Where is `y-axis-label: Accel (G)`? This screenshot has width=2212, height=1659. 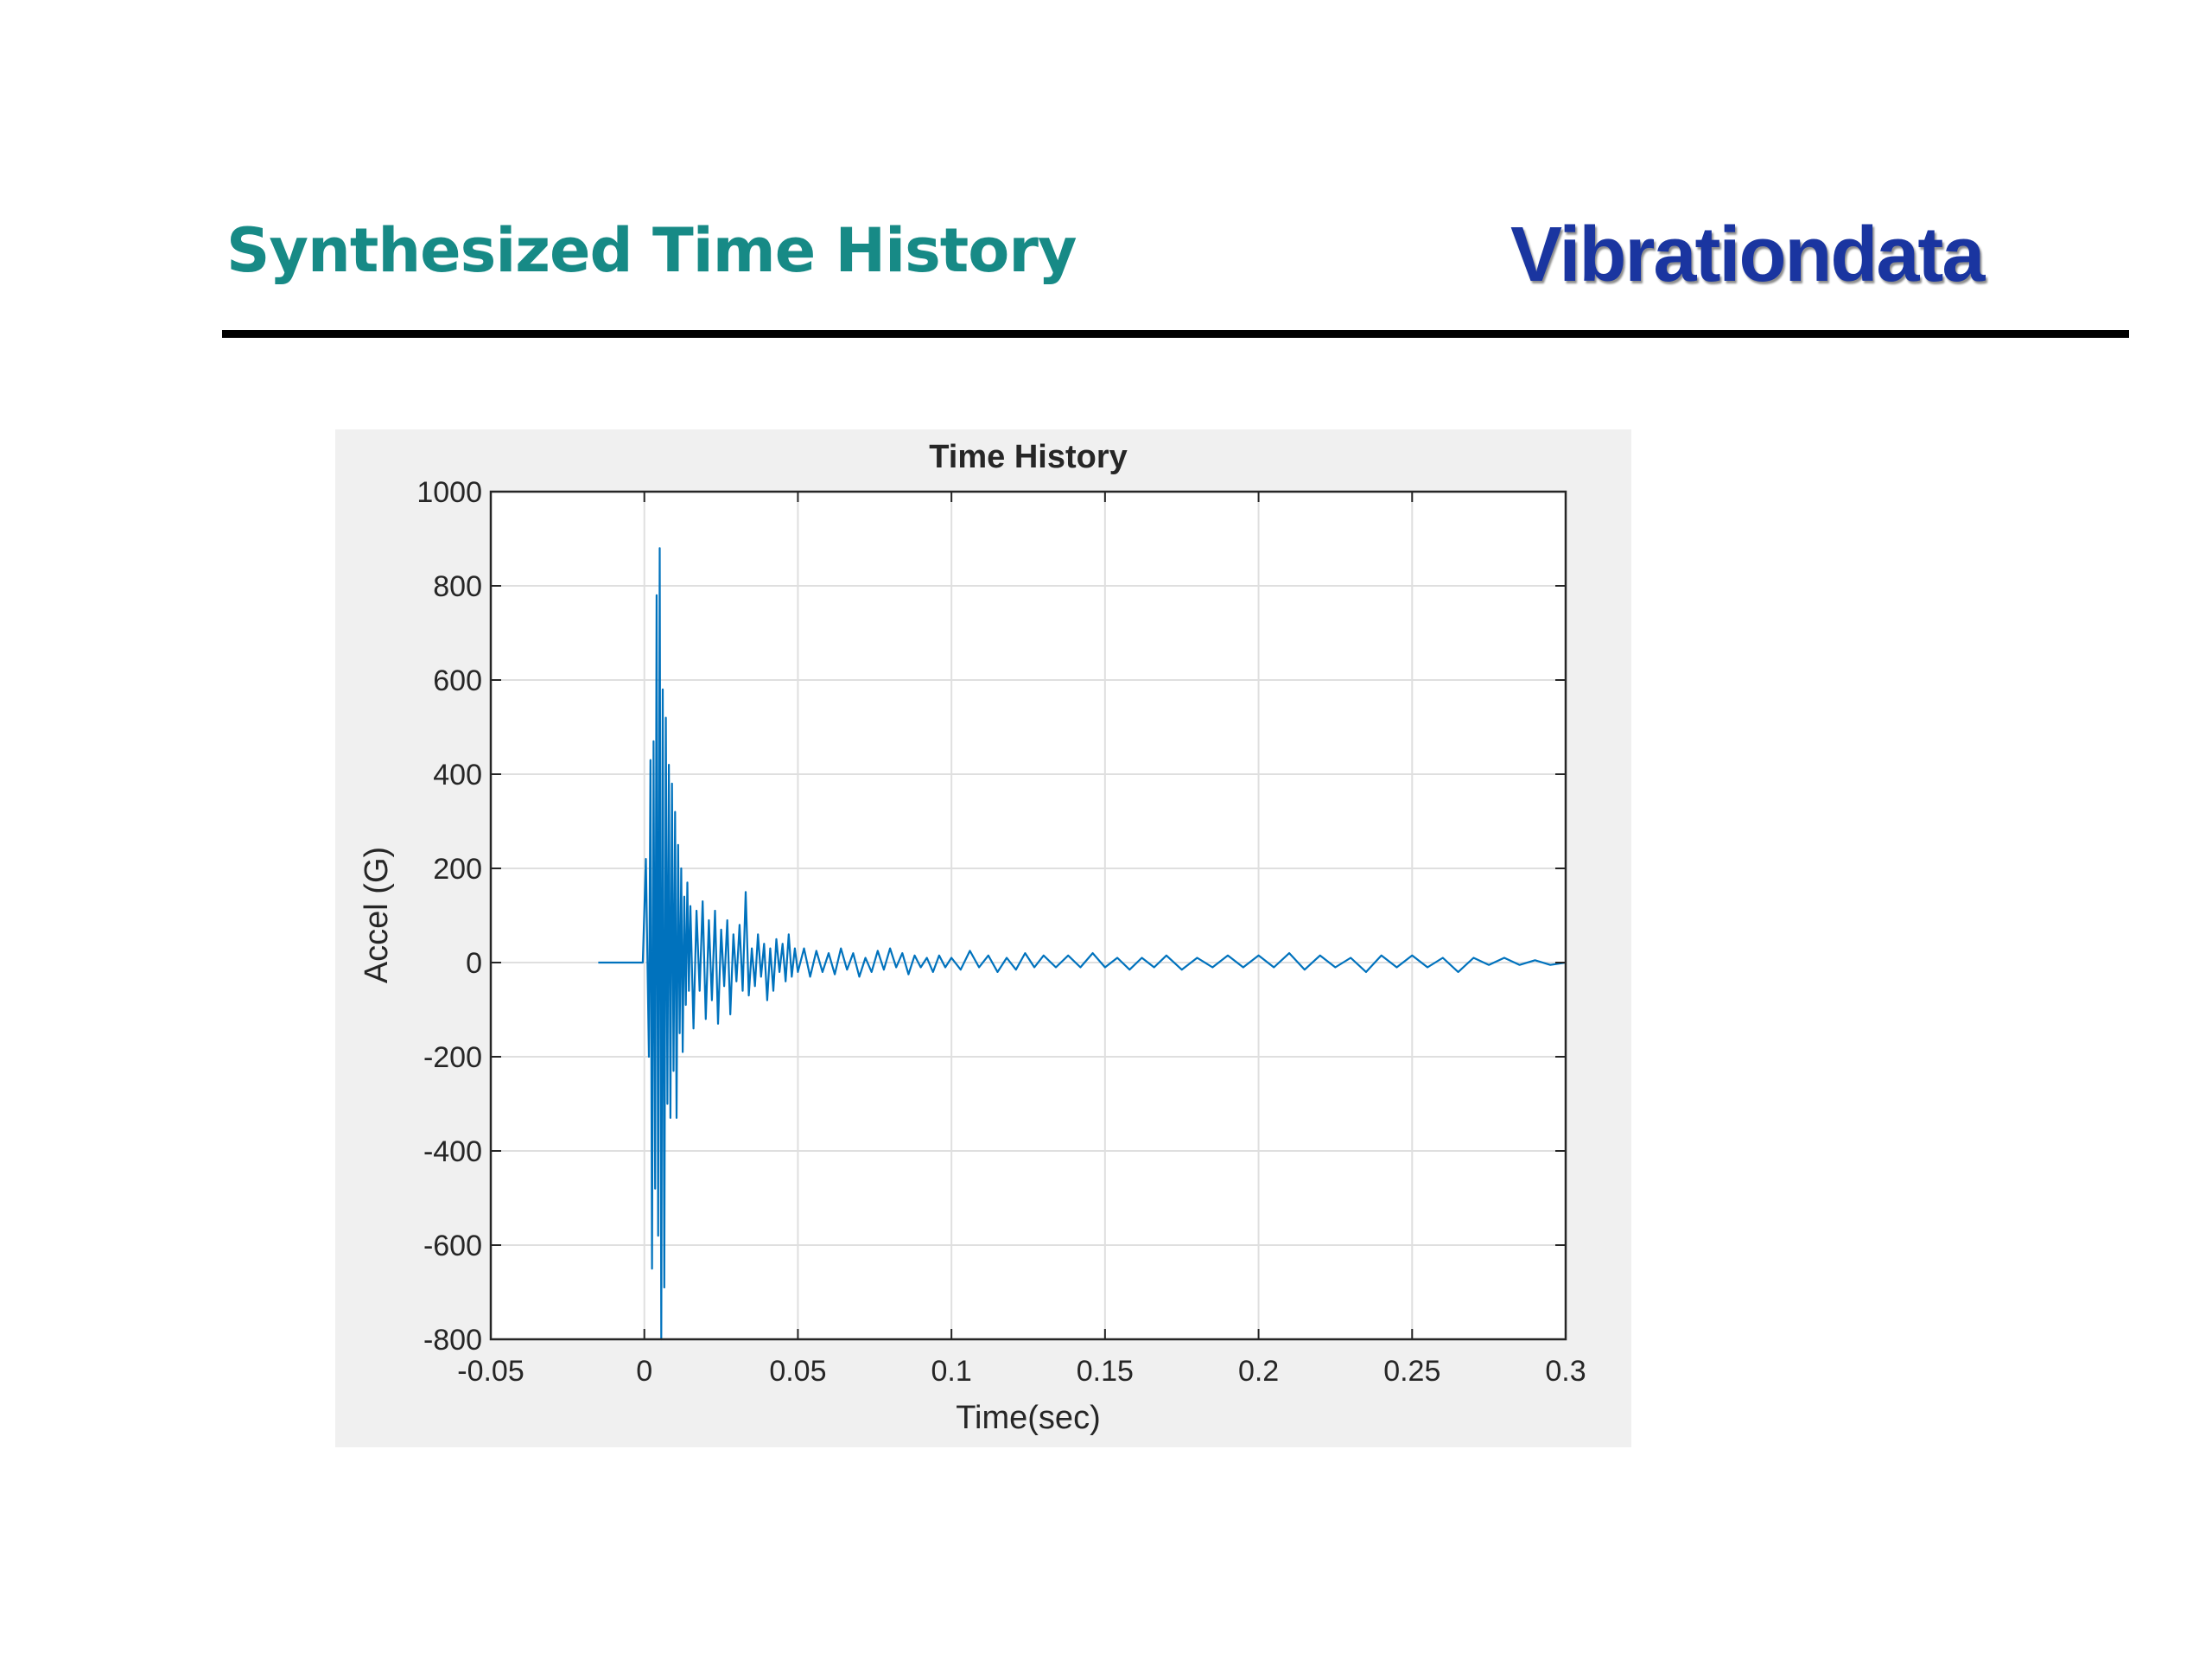 y-axis-label: Accel (G) is located at coordinates (377, 915).